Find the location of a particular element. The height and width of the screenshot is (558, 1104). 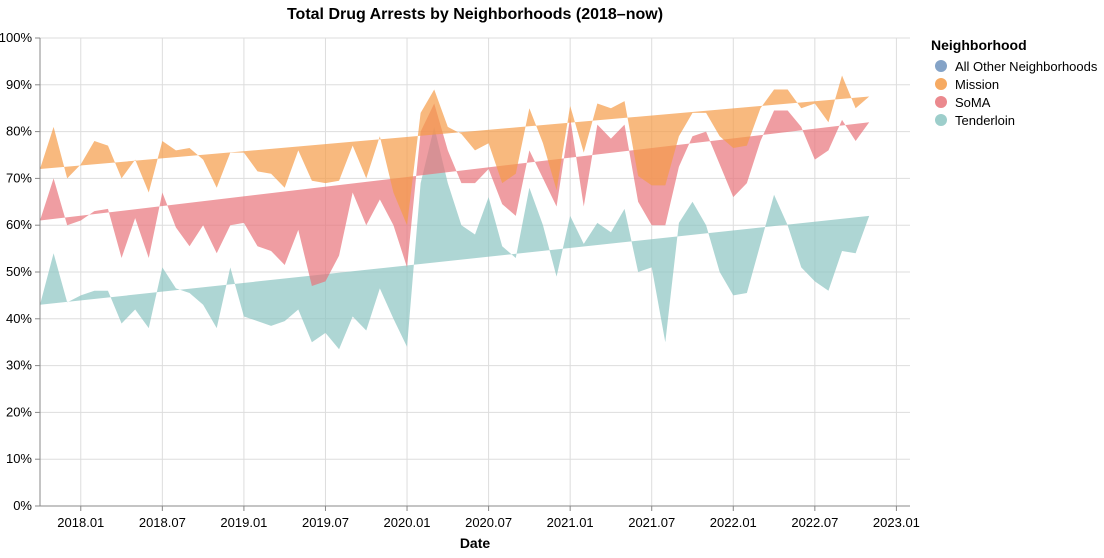

legend-label: All Other Neighborhoods is located at coordinates (1026, 66).